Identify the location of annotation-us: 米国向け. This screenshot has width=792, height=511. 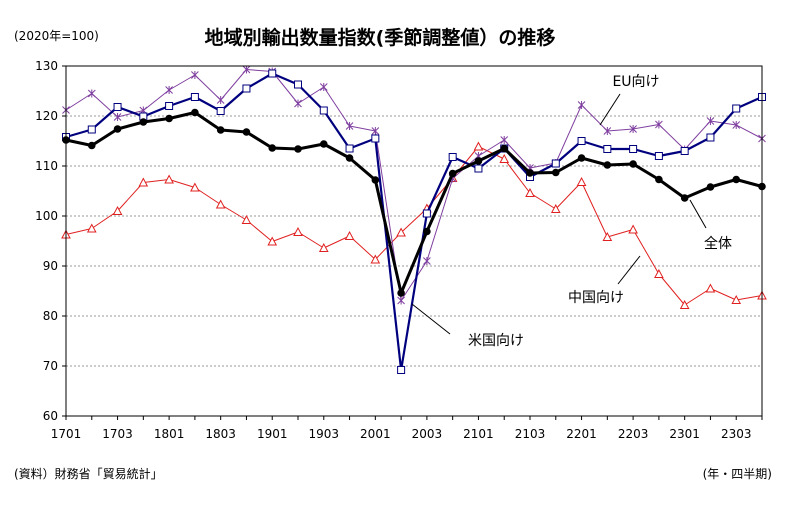
(496, 341).